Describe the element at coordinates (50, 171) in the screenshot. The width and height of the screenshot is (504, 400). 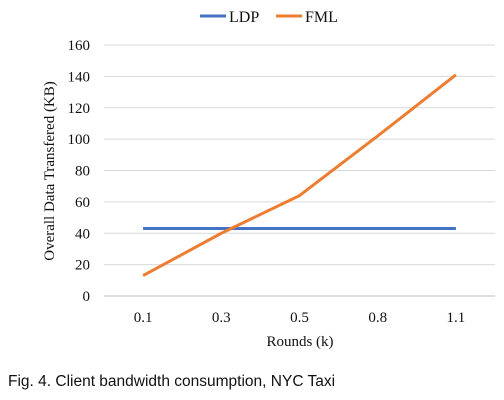
I see `y-axis-title: Overall Data Transfered (KB)` at that location.